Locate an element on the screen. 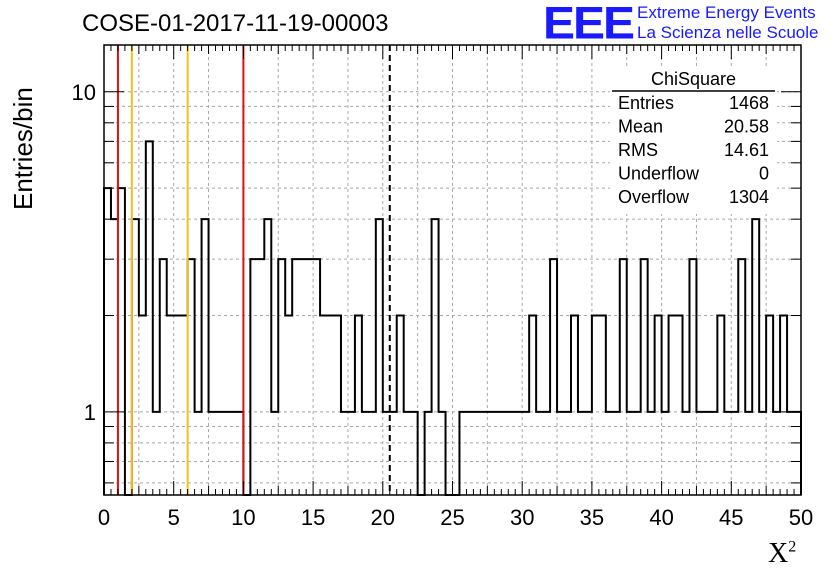 The width and height of the screenshot is (836, 572). x-tick-label: 50 is located at coordinates (801, 517).